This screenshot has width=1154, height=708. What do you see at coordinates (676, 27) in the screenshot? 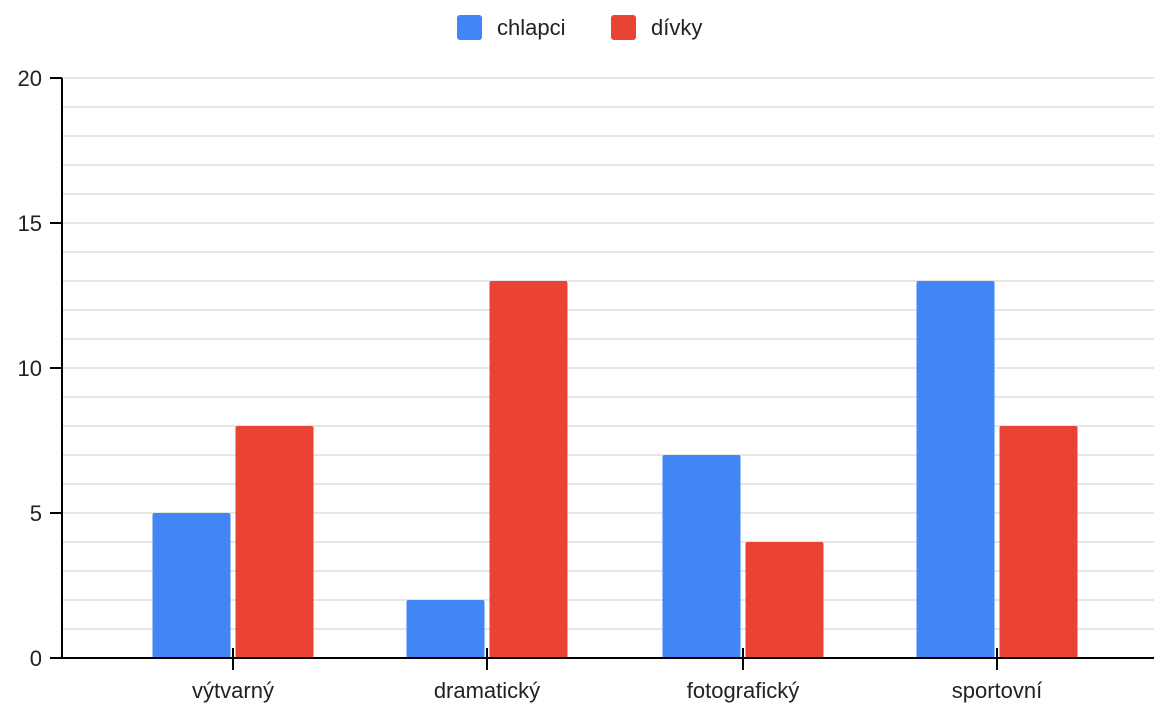
I see `legend-label-1: dívky` at bounding box center [676, 27].